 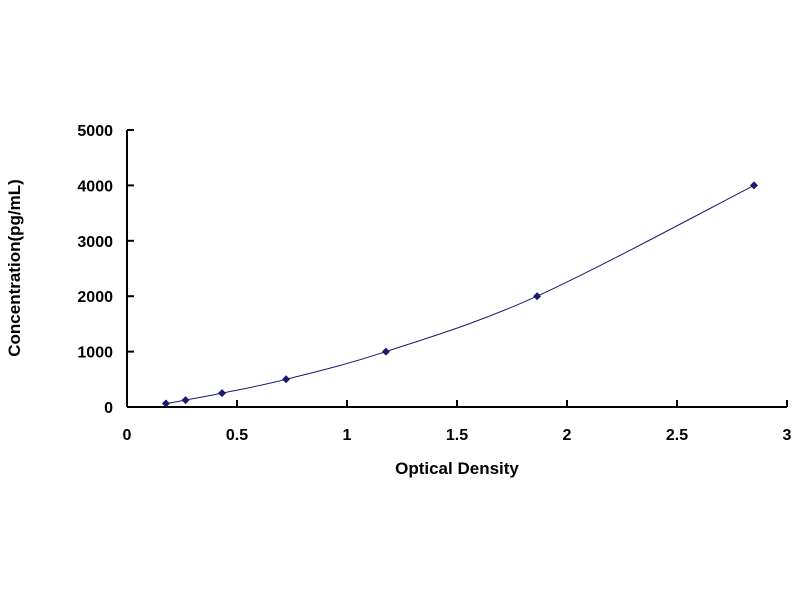 I want to click on y-tick-label: 0, so click(x=108, y=408).